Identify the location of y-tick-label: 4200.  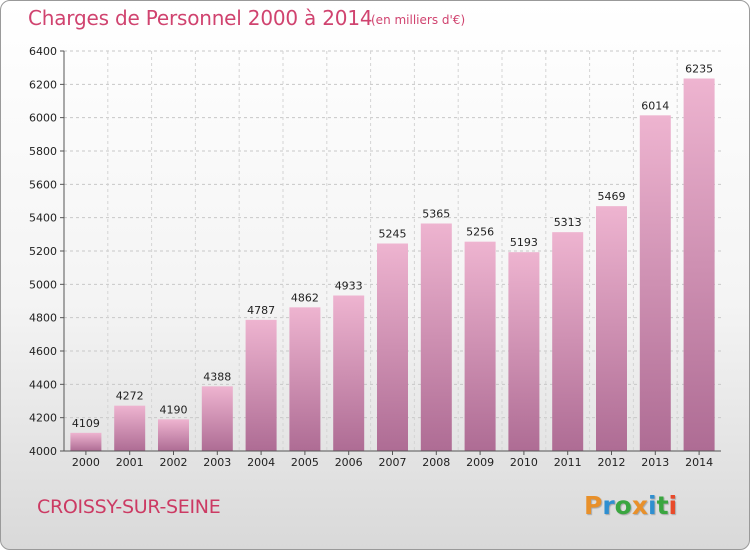
(43, 418).